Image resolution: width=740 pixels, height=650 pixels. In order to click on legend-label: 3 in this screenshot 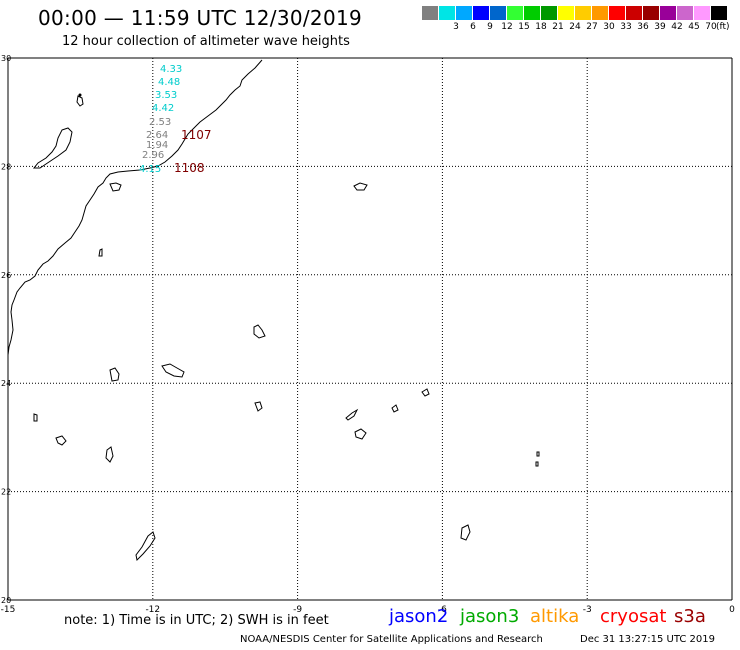, I will do `click(456, 27)`.